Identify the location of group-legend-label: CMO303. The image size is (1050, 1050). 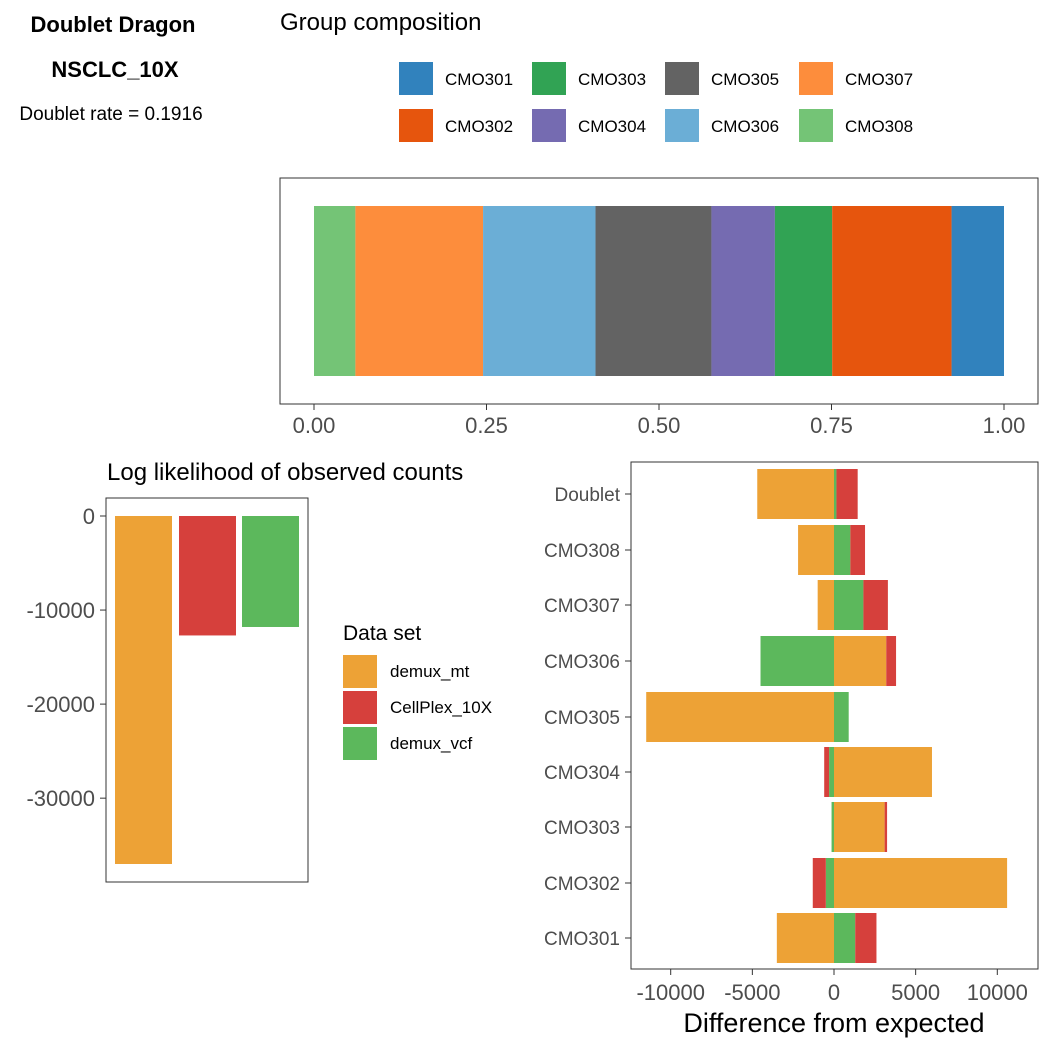
(612, 79).